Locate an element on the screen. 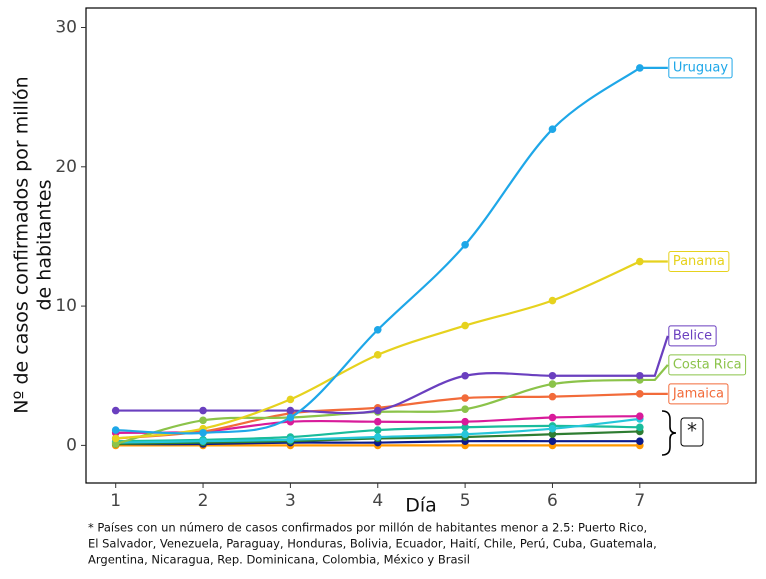 This screenshot has width=766, height=579. x-tick-label: 2 is located at coordinates (203, 501).